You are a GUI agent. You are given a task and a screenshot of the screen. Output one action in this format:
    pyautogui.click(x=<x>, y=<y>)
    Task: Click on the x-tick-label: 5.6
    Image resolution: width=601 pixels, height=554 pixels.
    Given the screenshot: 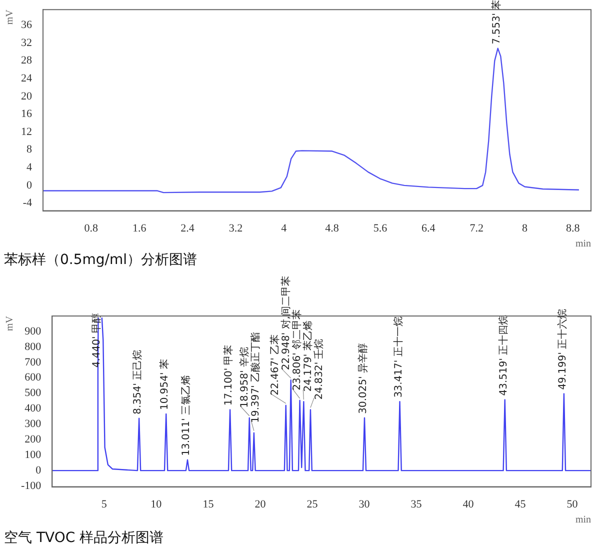 What is the action you would take?
    pyautogui.click(x=380, y=228)
    